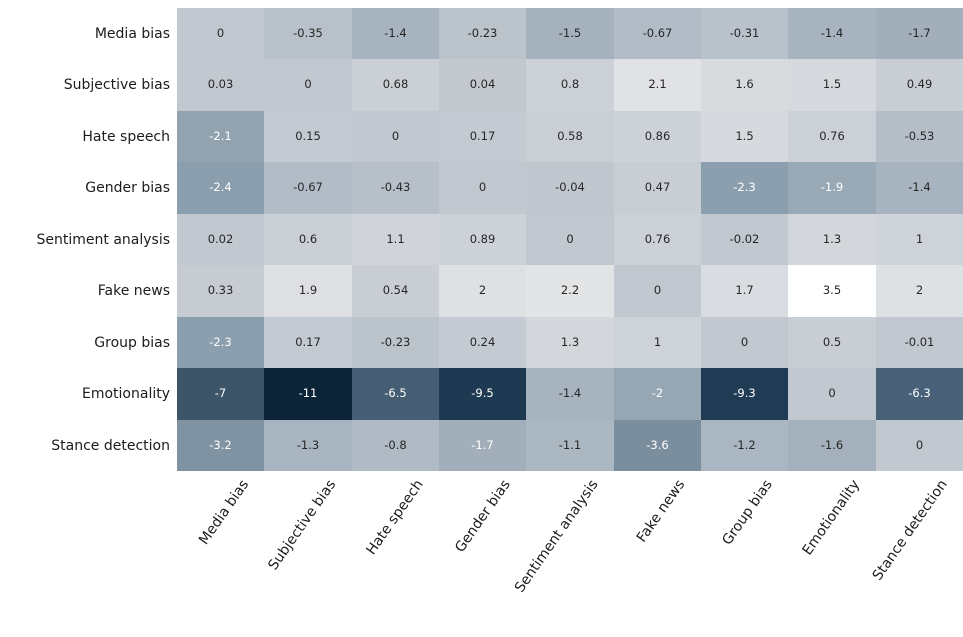  Describe the element at coordinates (482, 394) in the screenshot. I see `heatmap-cell: -9.5` at that location.